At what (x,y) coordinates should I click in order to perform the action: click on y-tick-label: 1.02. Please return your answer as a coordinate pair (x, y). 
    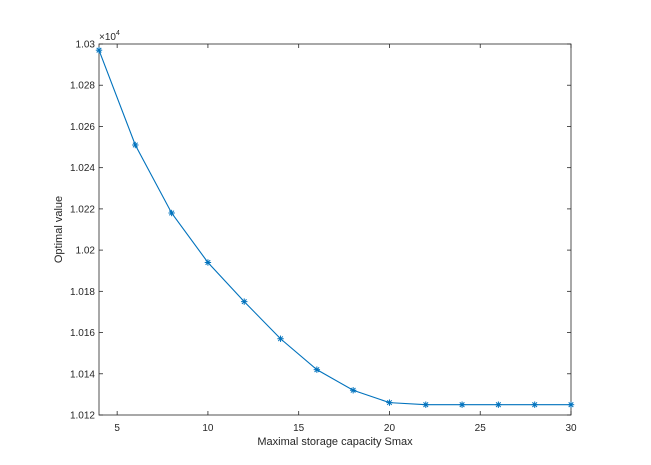
    Looking at the image, I should click on (86, 251).